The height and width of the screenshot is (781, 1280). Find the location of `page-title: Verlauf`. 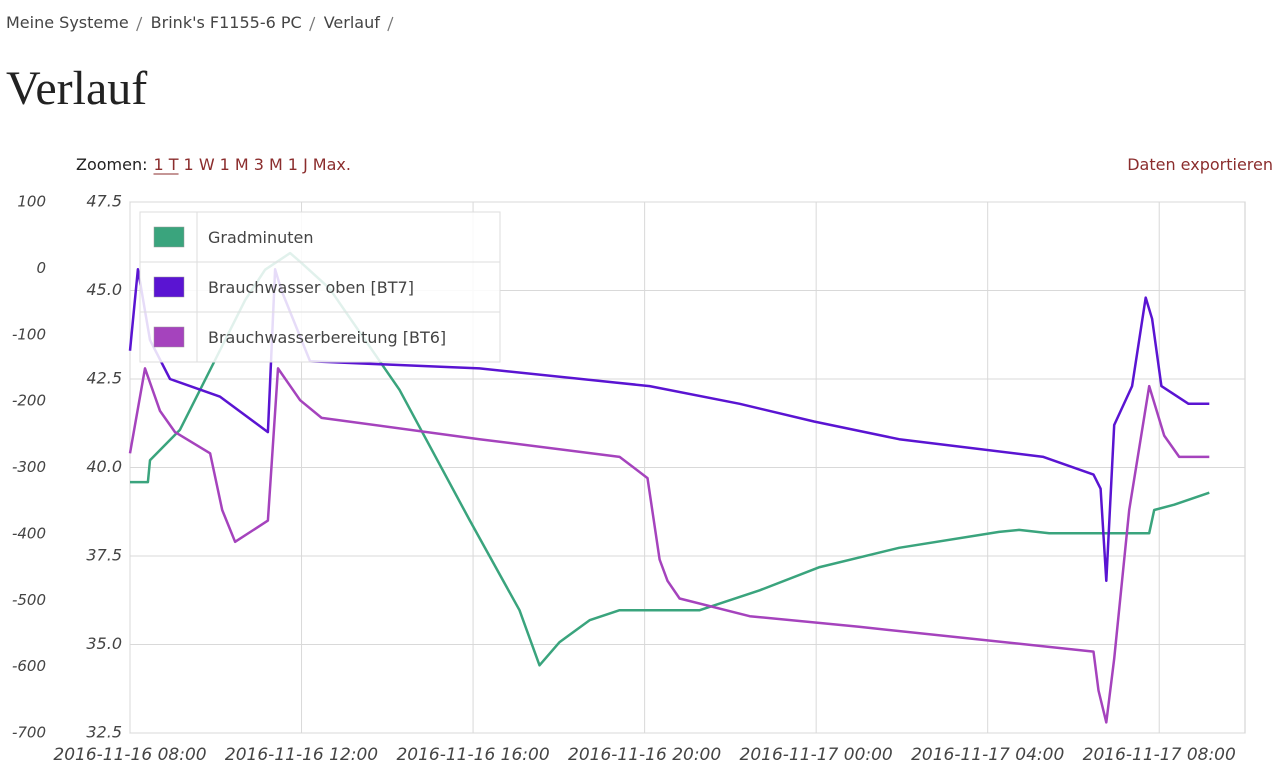

page-title: Verlauf is located at coordinates (76, 88).